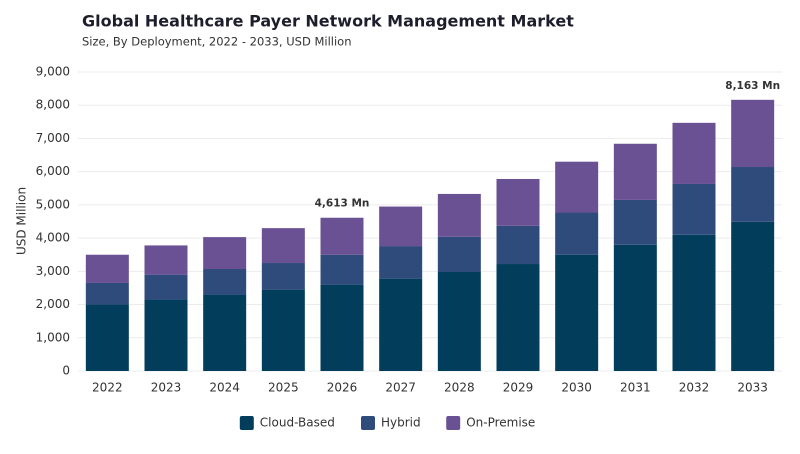 This screenshot has height=454, width=800. I want to click on legend-label: On-Premise, so click(500, 423).